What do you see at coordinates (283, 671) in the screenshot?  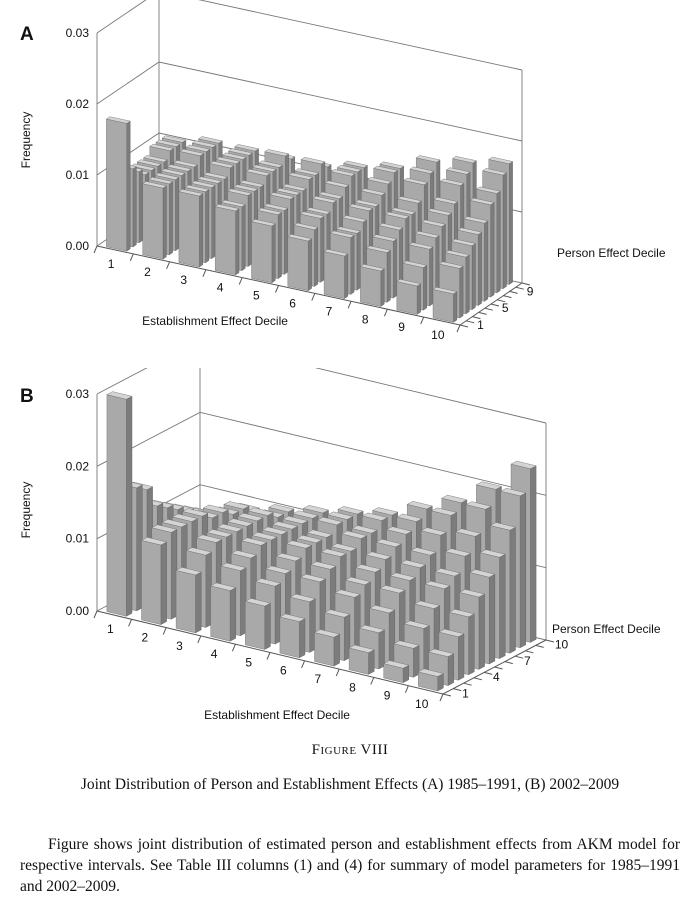 I see `x-tick-label: 6` at bounding box center [283, 671].